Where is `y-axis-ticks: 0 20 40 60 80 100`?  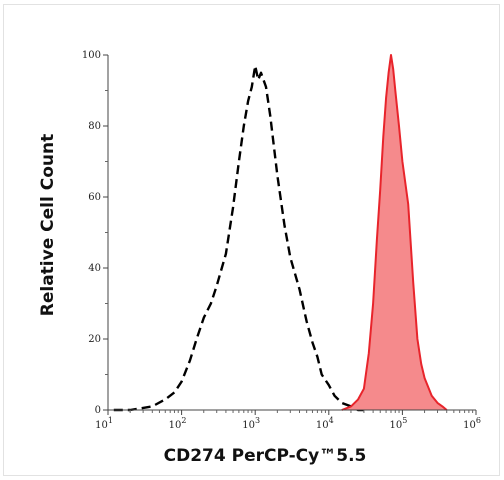
y-axis-ticks: 0 20 40 60 80 100 is located at coordinates (95, 233).